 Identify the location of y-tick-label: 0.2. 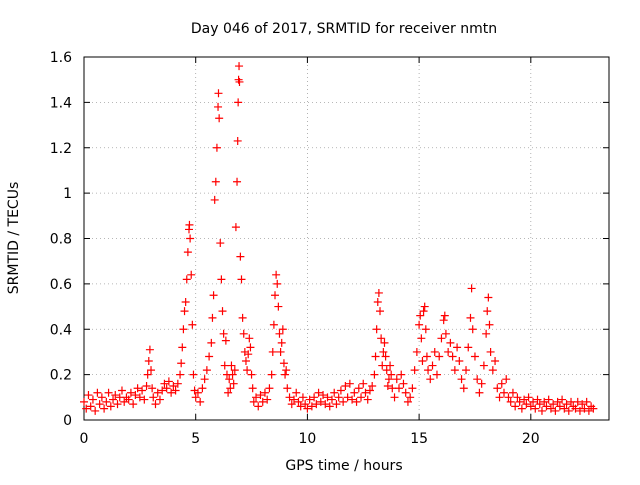
(61, 376).